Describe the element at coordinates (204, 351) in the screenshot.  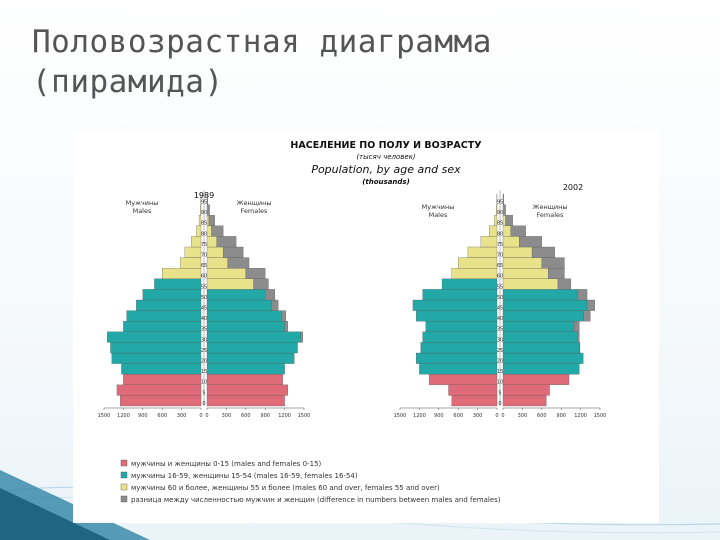
I see `age-tick-label: 25` at that location.